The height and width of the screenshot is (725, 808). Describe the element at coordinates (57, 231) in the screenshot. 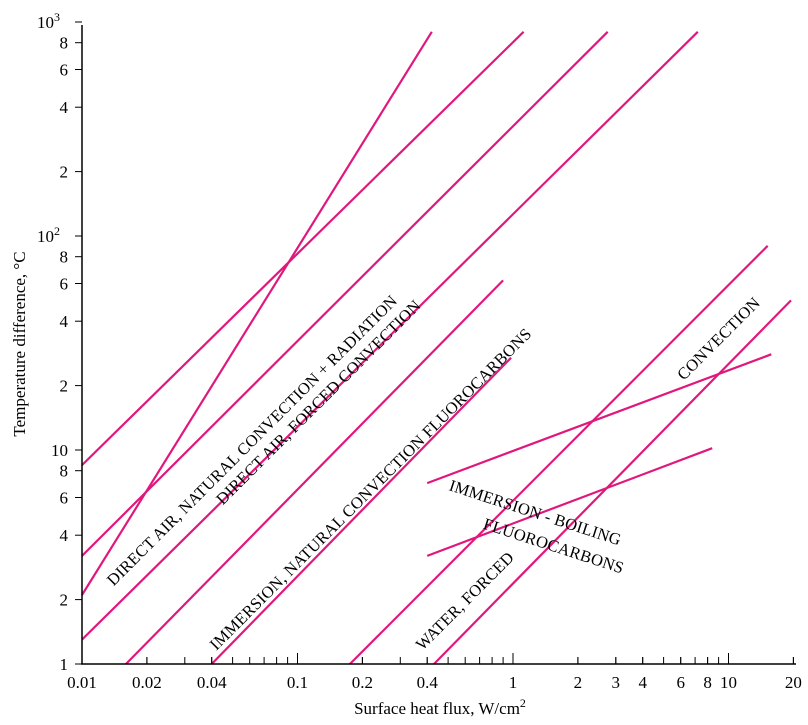

I see `y-tick-superscript: 2` at that location.